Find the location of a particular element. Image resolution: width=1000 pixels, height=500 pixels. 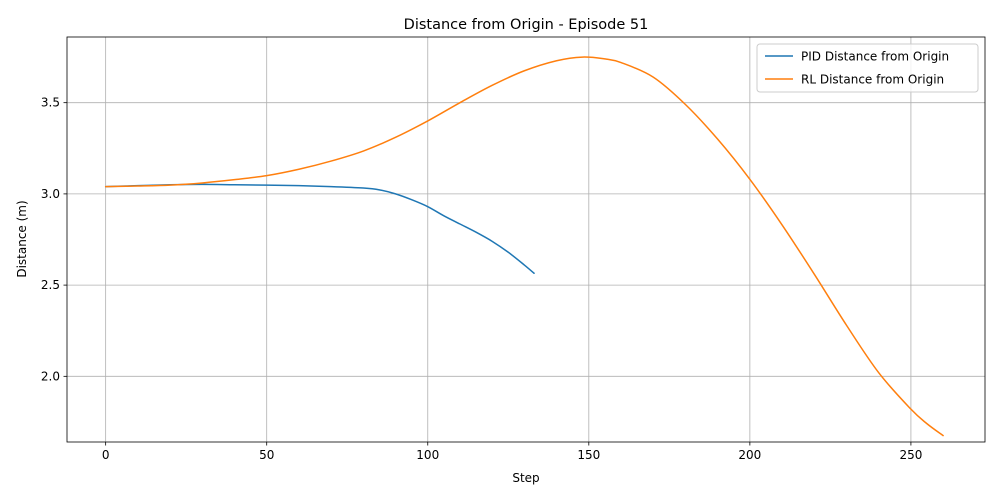

x-tick-label: 50 is located at coordinates (266, 455).